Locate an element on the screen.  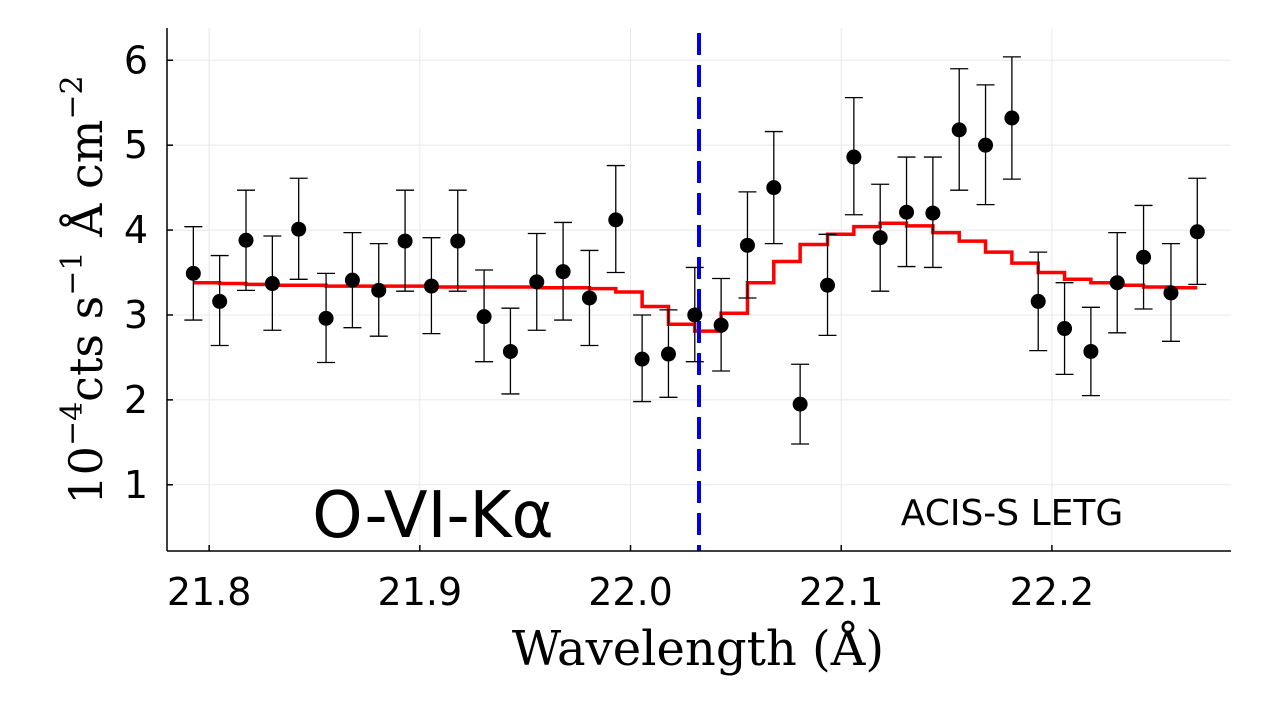
y-tick-label-1: 2 is located at coordinates (136, 400).